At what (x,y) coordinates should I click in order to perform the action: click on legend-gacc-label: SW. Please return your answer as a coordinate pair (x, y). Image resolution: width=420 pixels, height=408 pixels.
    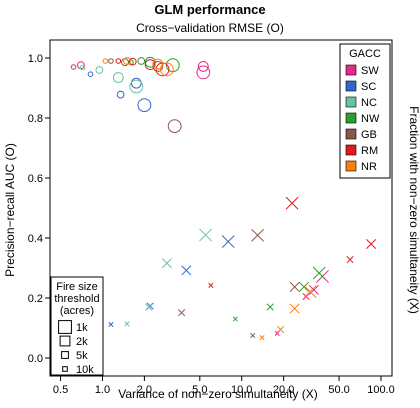
    Looking at the image, I should click on (370, 71).